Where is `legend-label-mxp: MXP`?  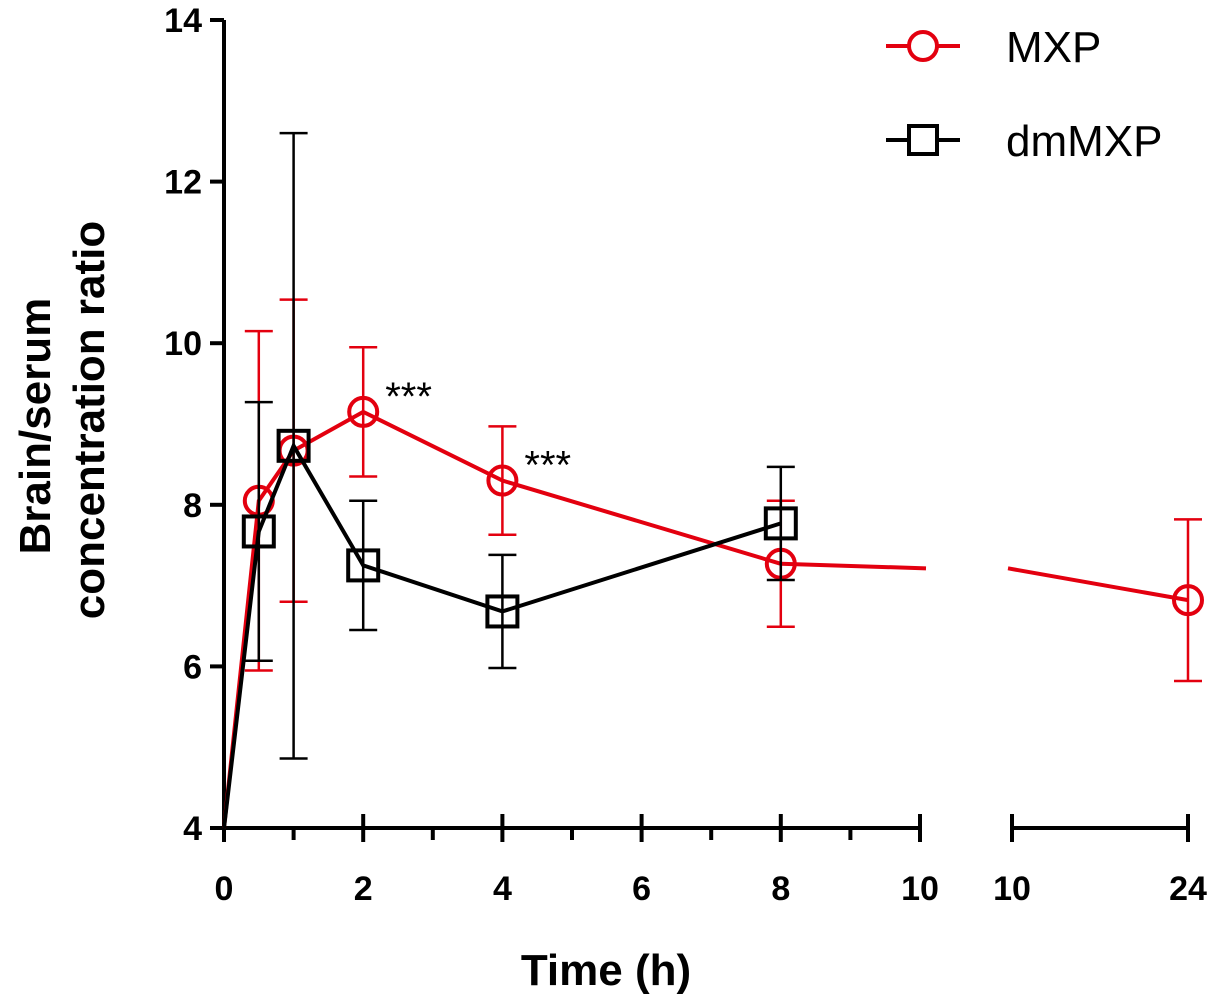
legend-label-mxp: MXP is located at coordinates (1053, 47).